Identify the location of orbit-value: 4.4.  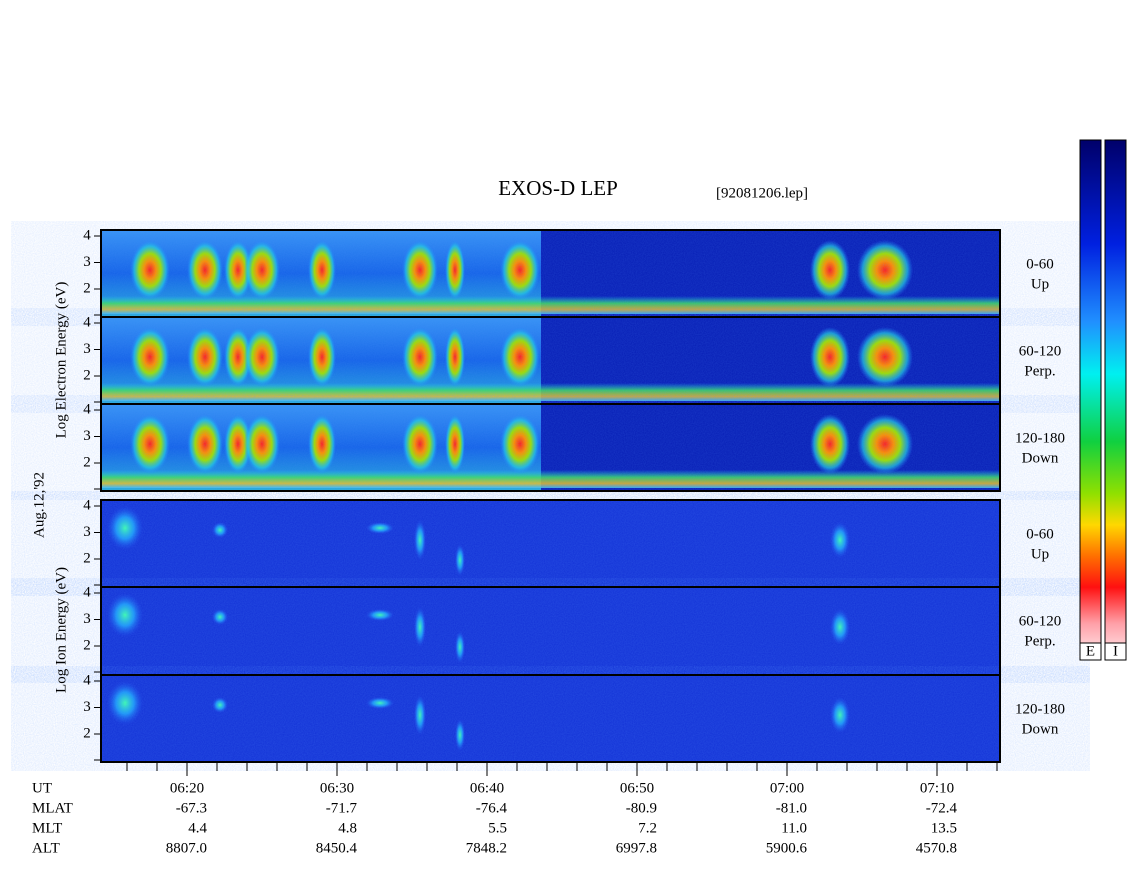
(197, 828).